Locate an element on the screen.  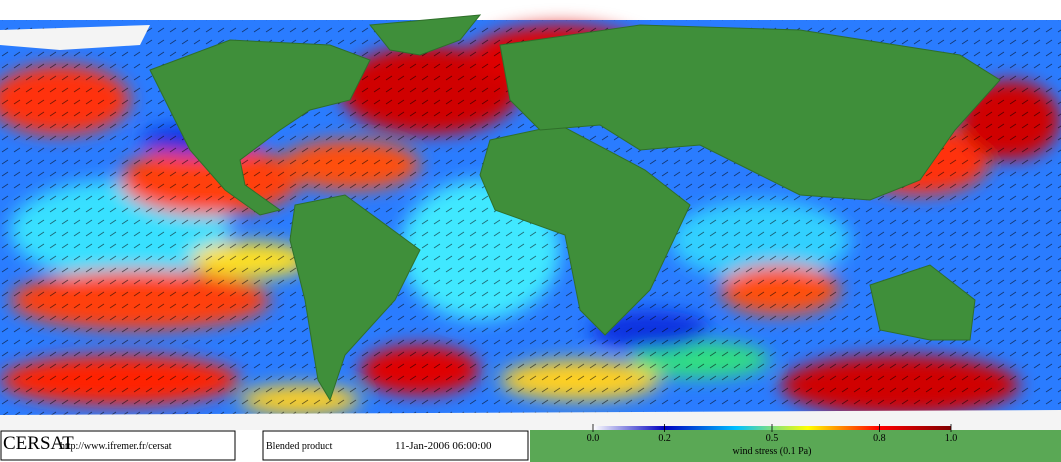
colorbar-tick-label: 0.2 is located at coordinates (664, 438).